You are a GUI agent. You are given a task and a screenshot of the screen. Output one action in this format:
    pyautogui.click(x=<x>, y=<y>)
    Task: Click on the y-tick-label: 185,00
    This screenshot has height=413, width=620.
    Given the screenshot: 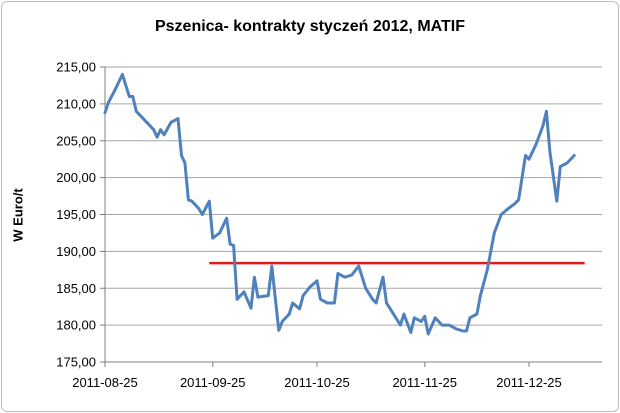 What is the action you would take?
    pyautogui.click(x=76, y=288)
    